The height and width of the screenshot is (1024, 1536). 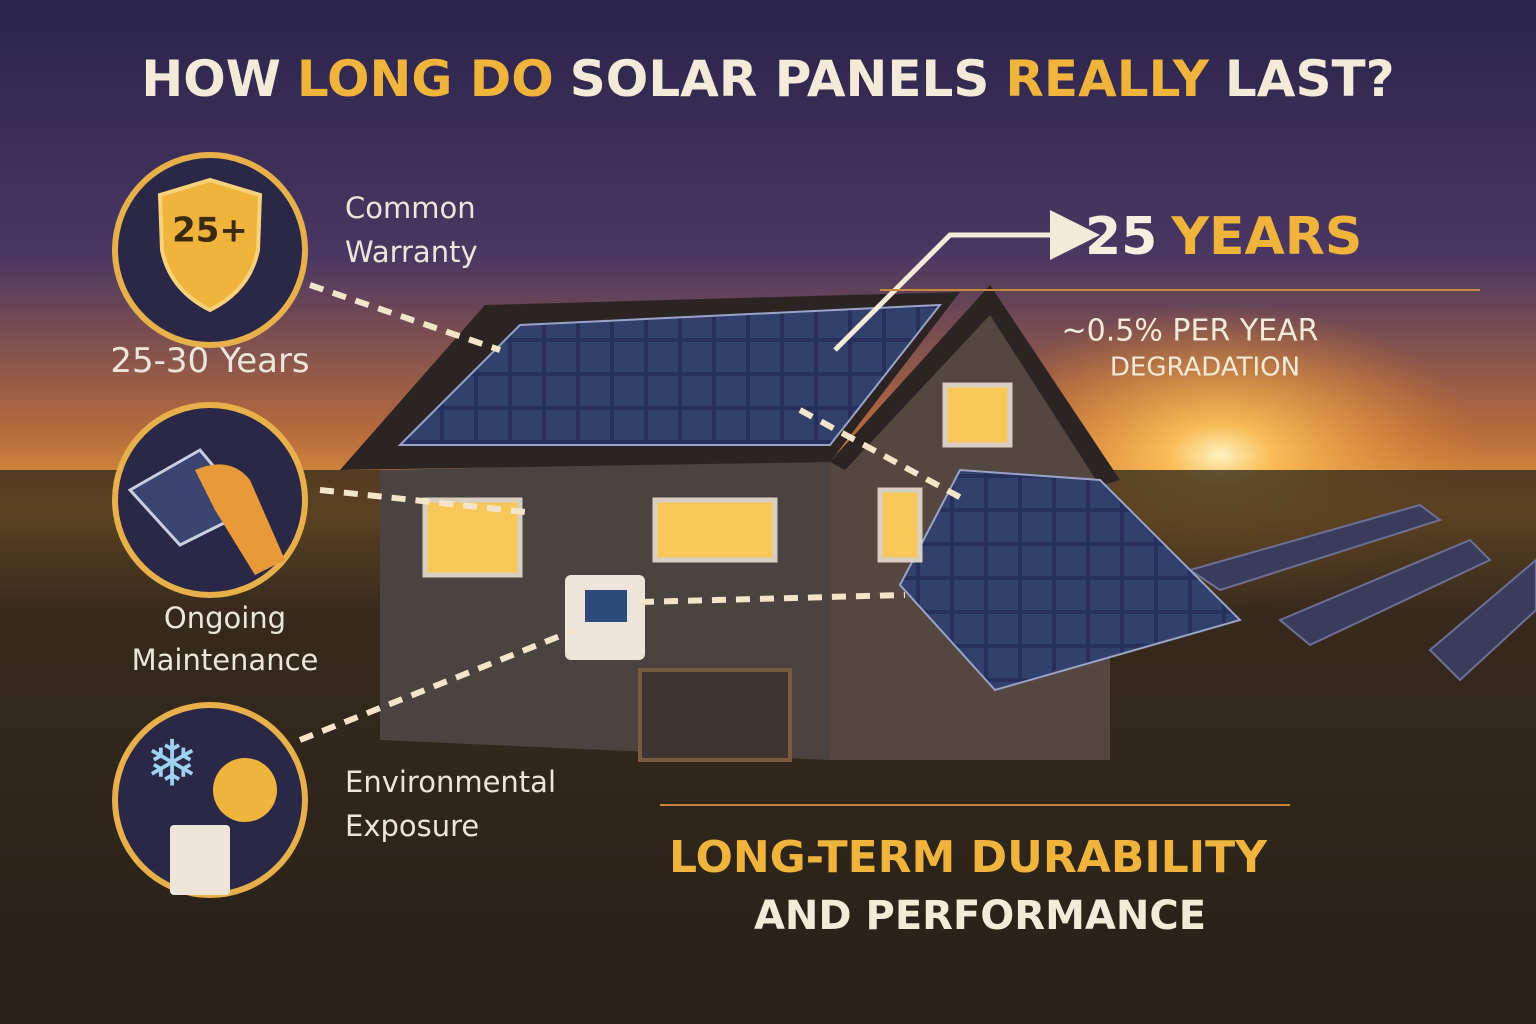 I want to click on text-part: SOLAR PANELS, so click(x=780, y=79).